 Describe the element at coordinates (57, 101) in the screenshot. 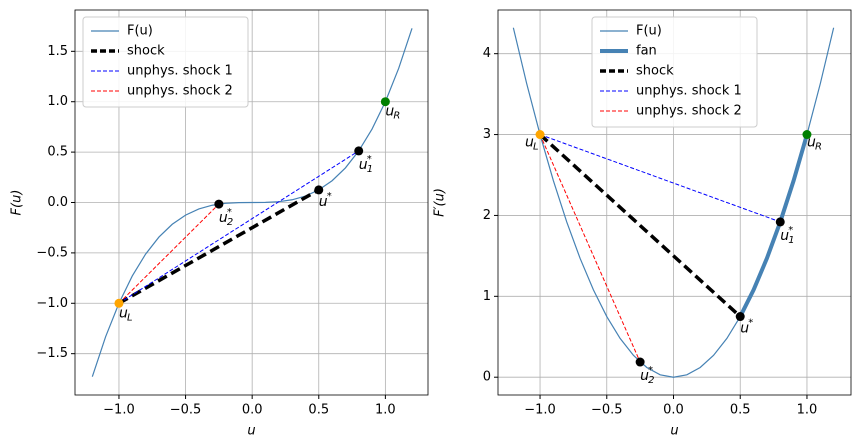

I see `y-tick-label: 1.0` at that location.